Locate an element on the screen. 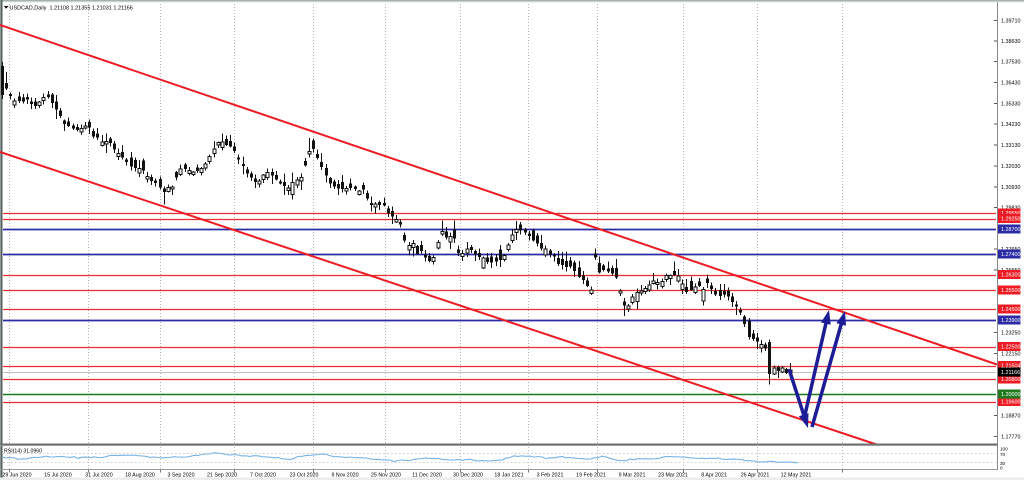 This screenshot has height=480, width=1024. svg-text: 3 Feb 2021 is located at coordinates (550, 476).